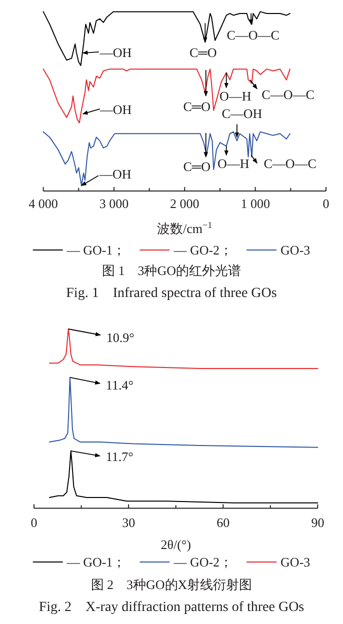 This screenshot has width=343, height=624. Describe the element at coordinates (43, 203) in the screenshot. I see `x-tick-label: 4 000` at that location.